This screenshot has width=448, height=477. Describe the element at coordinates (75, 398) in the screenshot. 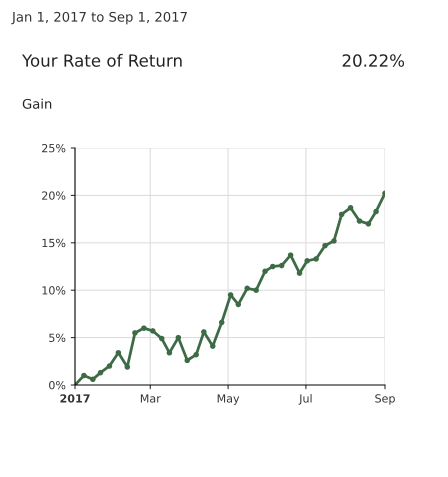

I see `x-tick-label: 2017` at that location.